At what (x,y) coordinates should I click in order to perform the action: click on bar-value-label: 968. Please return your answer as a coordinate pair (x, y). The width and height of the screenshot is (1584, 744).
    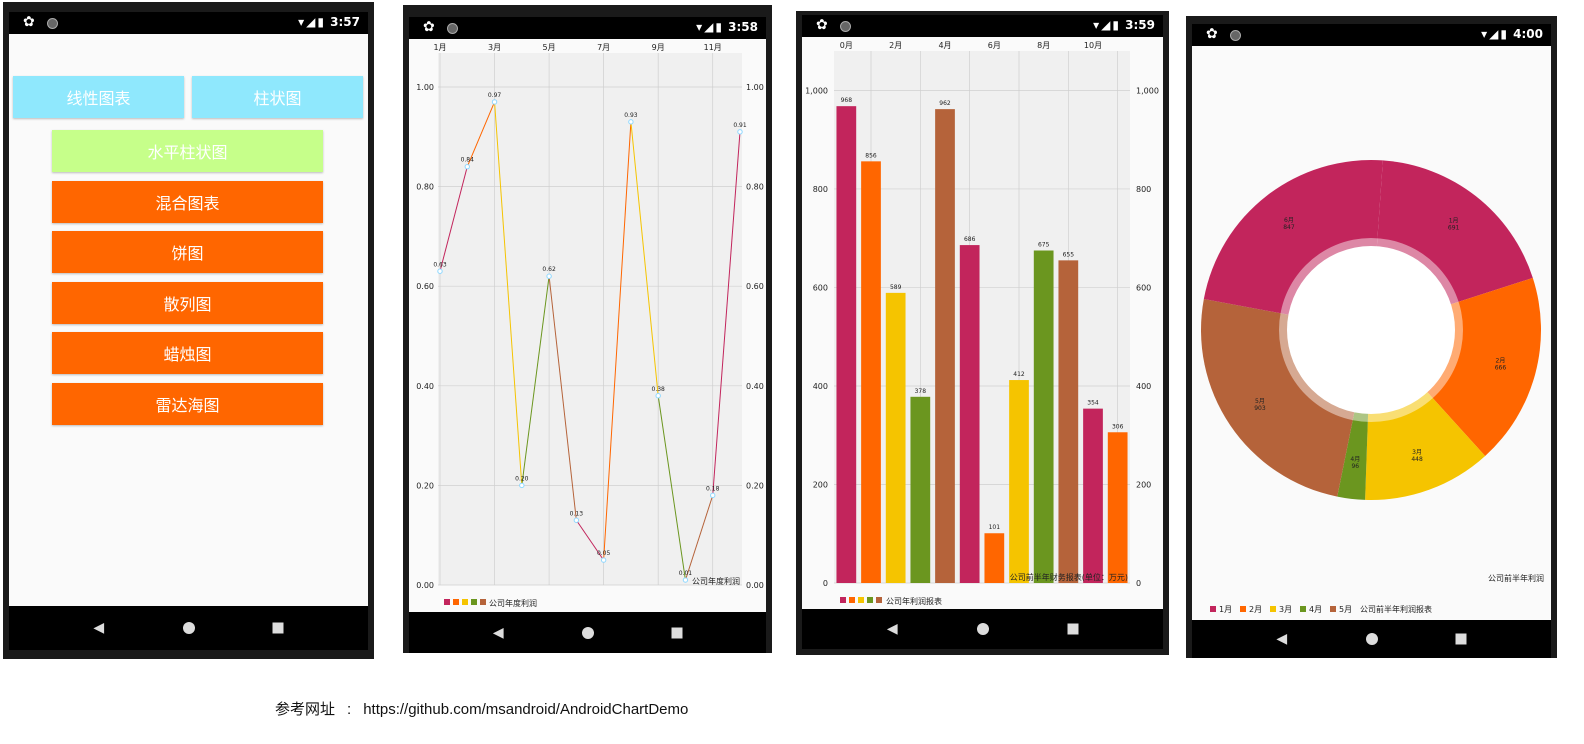
    Looking at the image, I should click on (847, 100).